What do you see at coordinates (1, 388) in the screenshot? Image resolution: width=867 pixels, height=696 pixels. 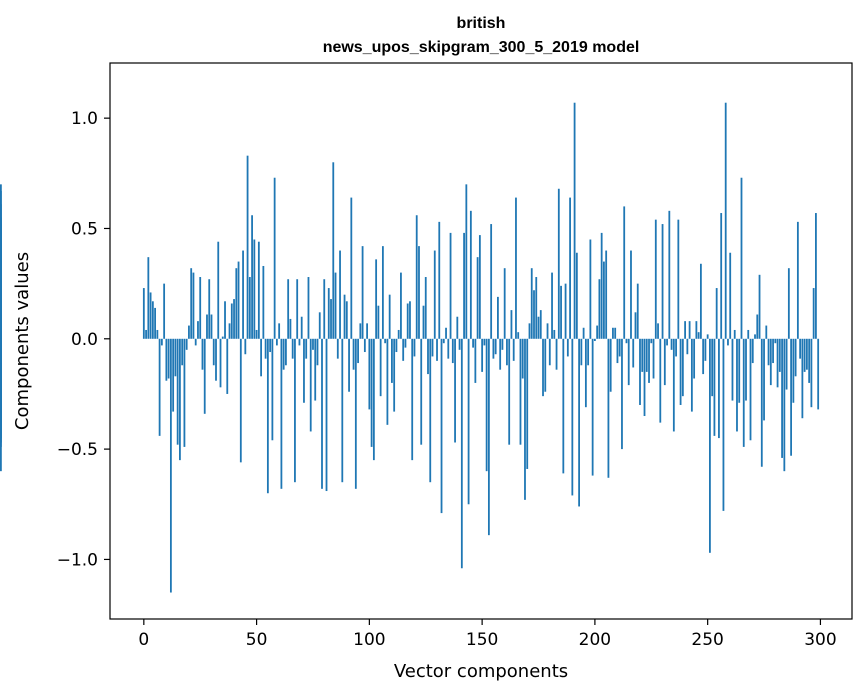 I see `bar-undefined` at bounding box center [1, 388].